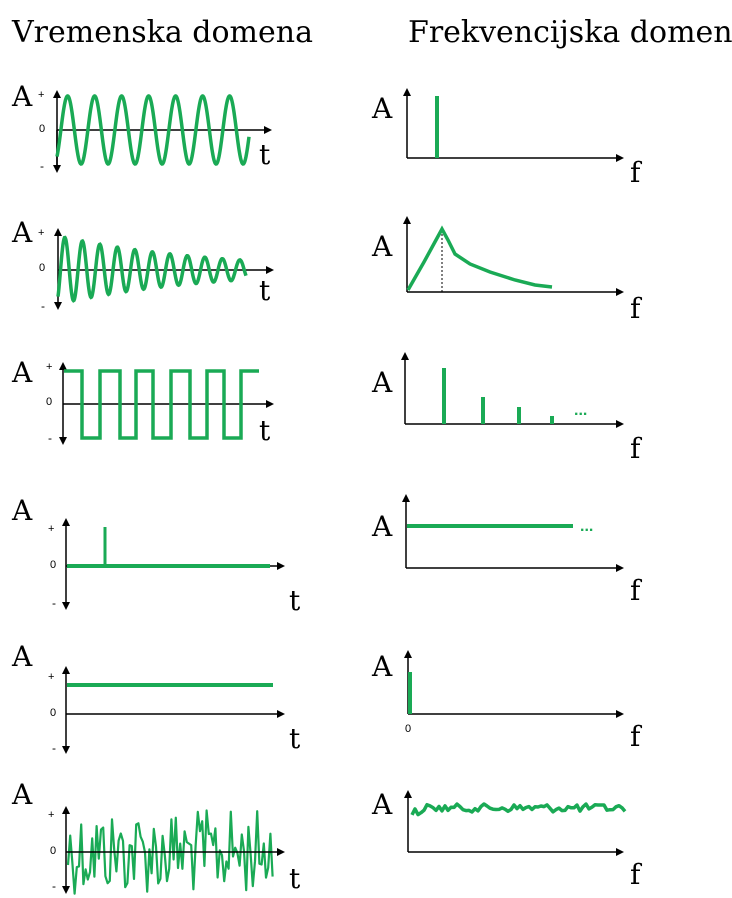 The width and height of the screenshot is (732, 898). What do you see at coordinates (518, 809) in the screenshot?
I see `noise-spectrum` at bounding box center [518, 809].